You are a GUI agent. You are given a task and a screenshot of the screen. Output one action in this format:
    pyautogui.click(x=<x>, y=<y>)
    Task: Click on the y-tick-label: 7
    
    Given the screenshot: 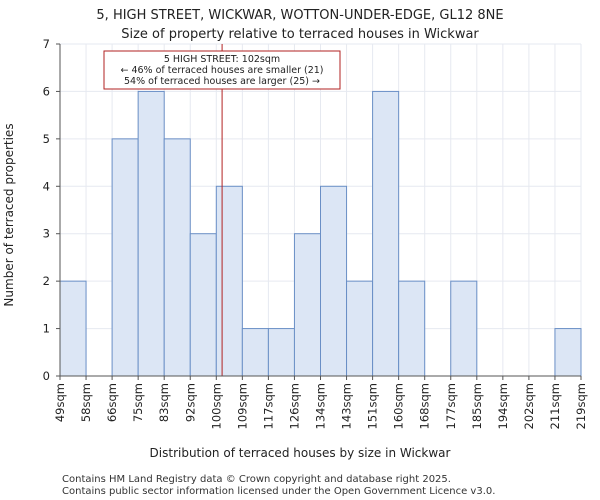 What is the action you would take?
    pyautogui.click(x=46, y=44)
    